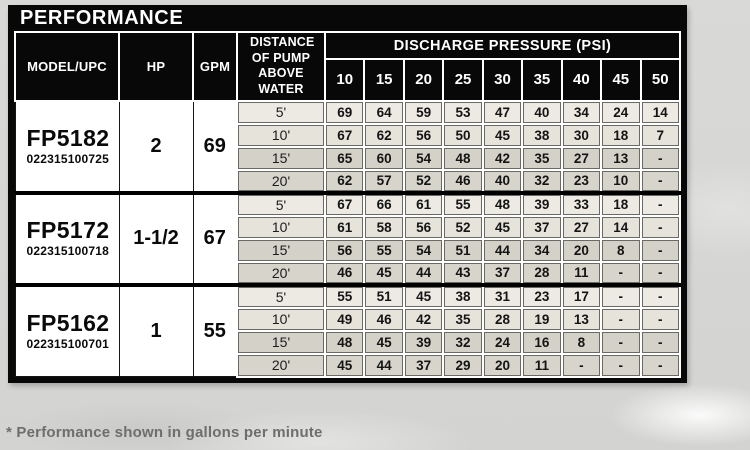 This screenshot has width=750, height=450. What do you see at coordinates (621, 80) in the screenshot?
I see `psi-column-header: 45` at bounding box center [621, 80].